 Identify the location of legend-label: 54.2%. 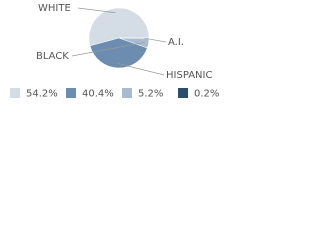
(42, 94).